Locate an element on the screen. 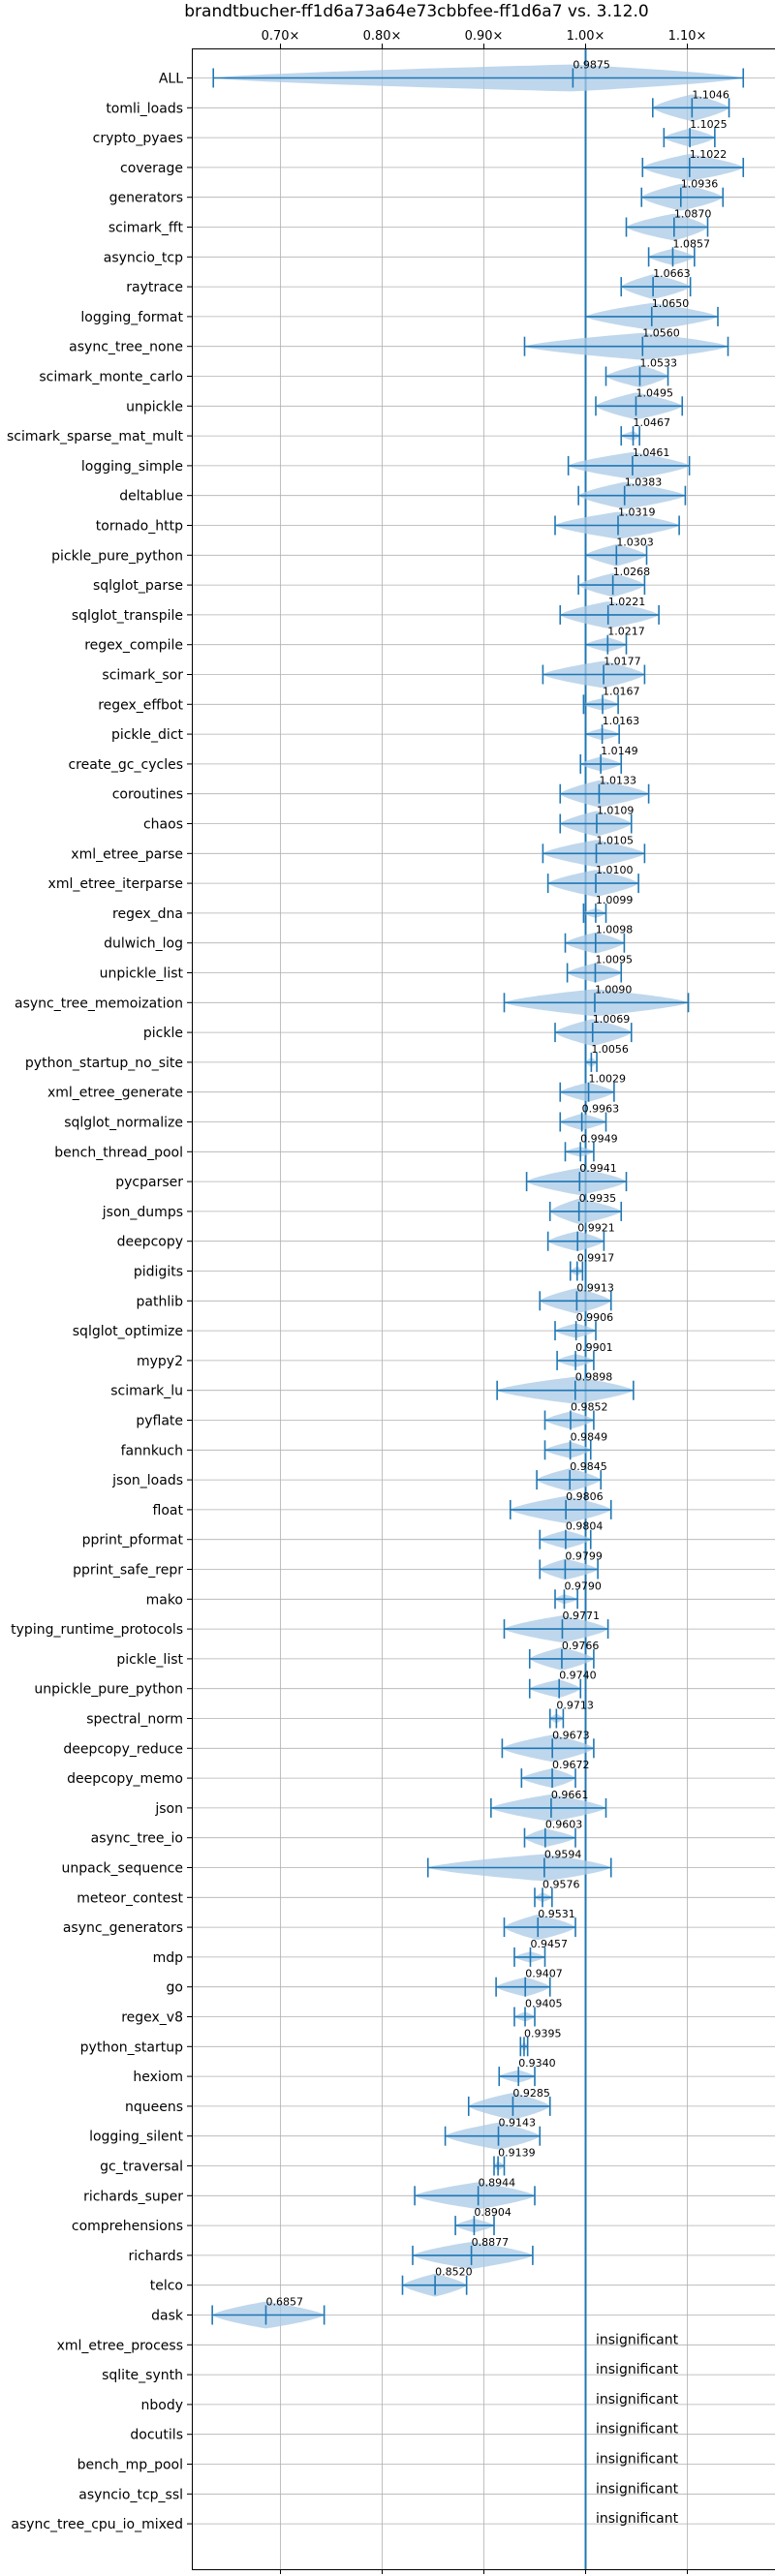  median-value-label: 0.9875 is located at coordinates (591, 65).